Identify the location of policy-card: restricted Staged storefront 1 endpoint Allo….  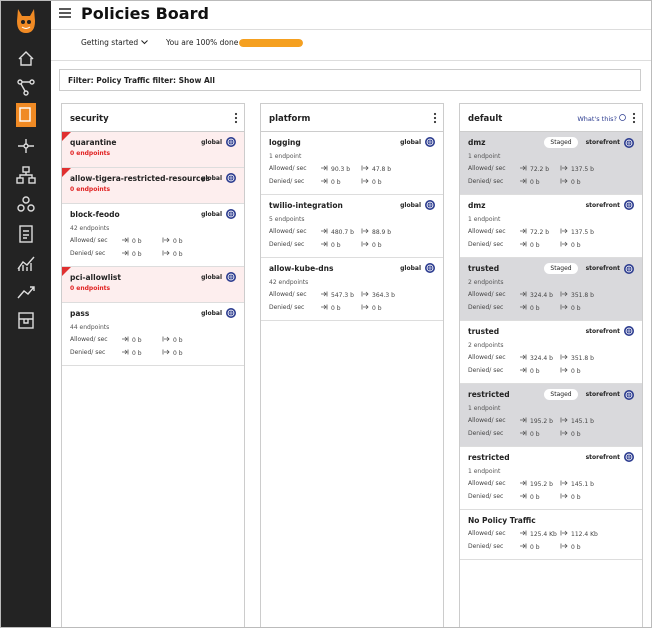
(551, 415).